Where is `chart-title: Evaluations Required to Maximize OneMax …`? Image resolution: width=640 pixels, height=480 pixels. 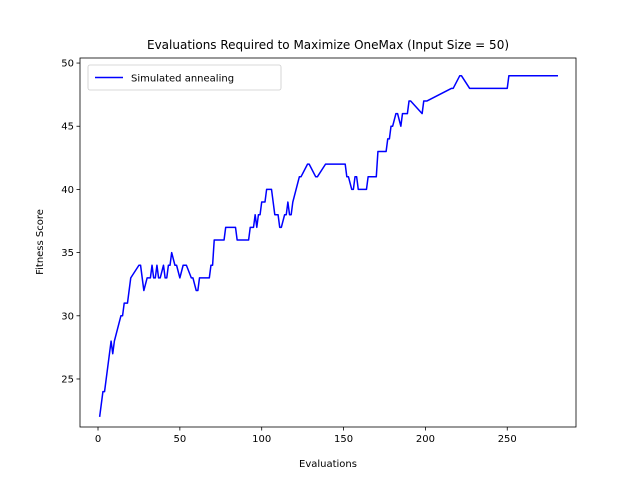 chart-title: Evaluations Required to Maximize OneMax … is located at coordinates (328, 45).